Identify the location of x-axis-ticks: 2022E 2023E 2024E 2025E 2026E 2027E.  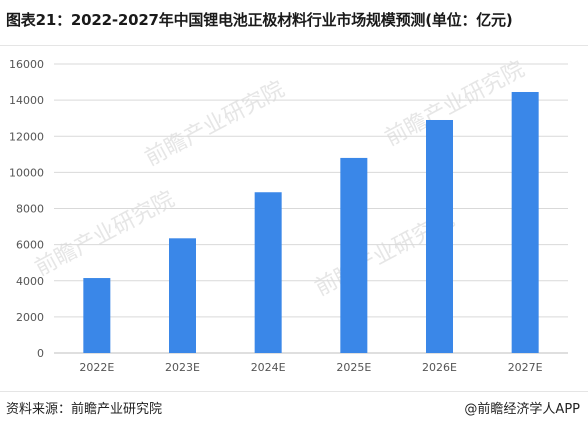
(310, 367).